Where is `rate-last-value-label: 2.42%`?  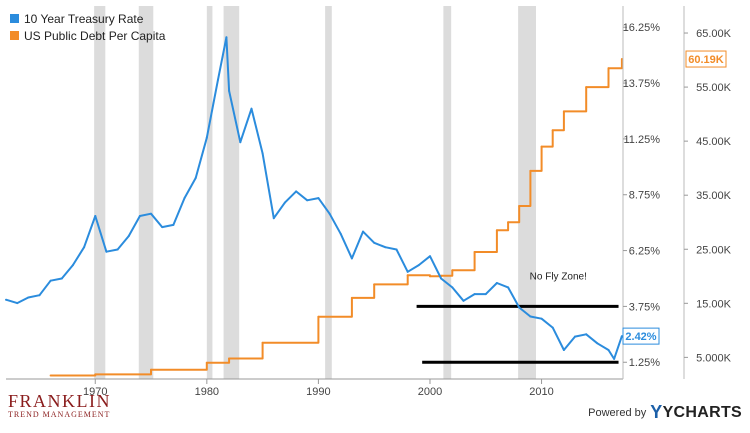 rate-last-value-label: 2.42% is located at coordinates (640, 337).